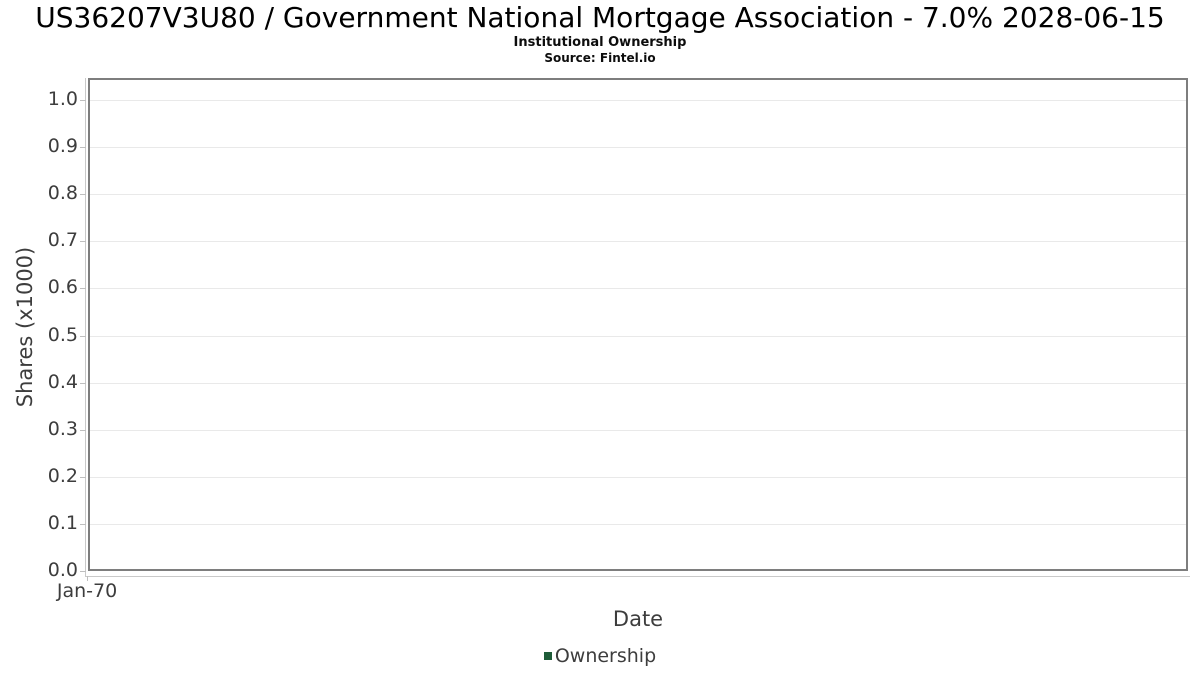  What do you see at coordinates (87, 591) in the screenshot?
I see `x-tick-label: Jan-70` at bounding box center [87, 591].